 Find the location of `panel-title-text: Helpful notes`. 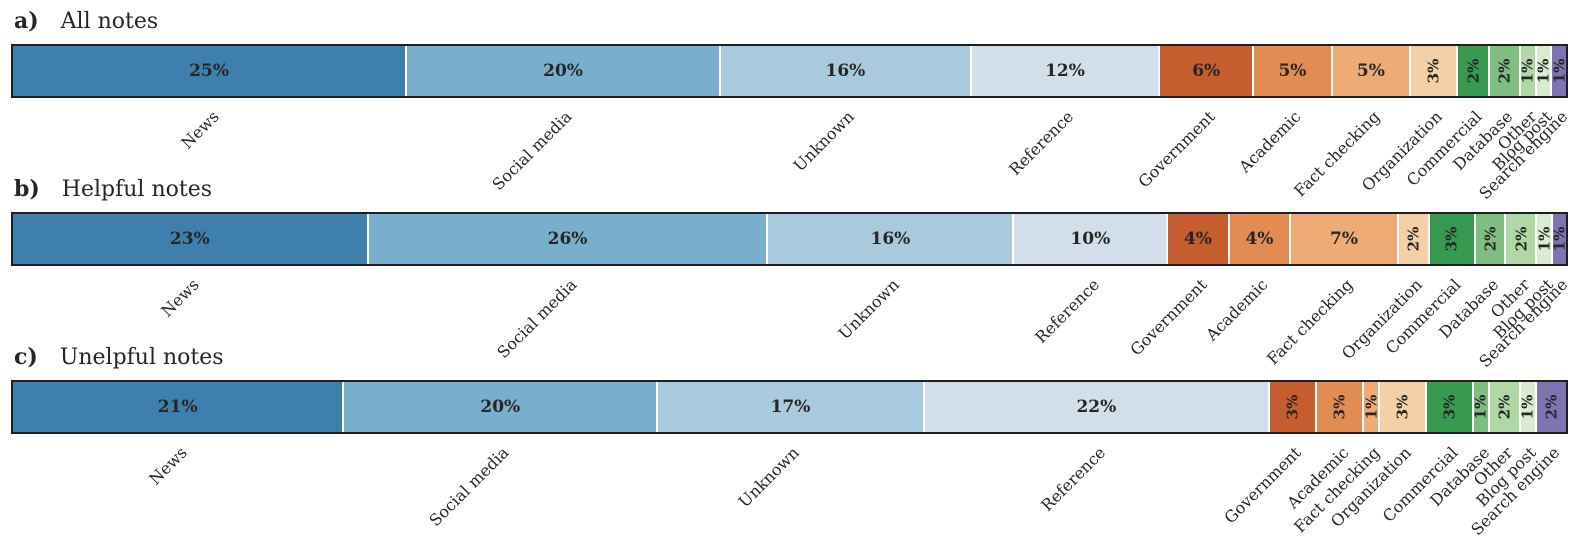

panel-title-text: Helpful notes is located at coordinates (137, 189).